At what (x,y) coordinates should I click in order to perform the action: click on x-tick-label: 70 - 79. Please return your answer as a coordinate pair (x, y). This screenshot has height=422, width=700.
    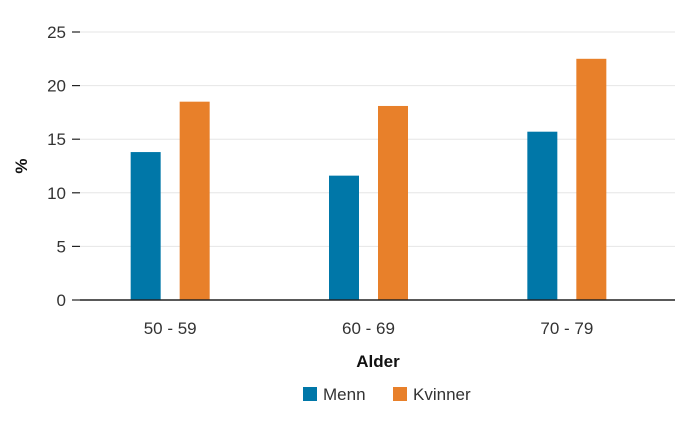
    Looking at the image, I should click on (566, 328).